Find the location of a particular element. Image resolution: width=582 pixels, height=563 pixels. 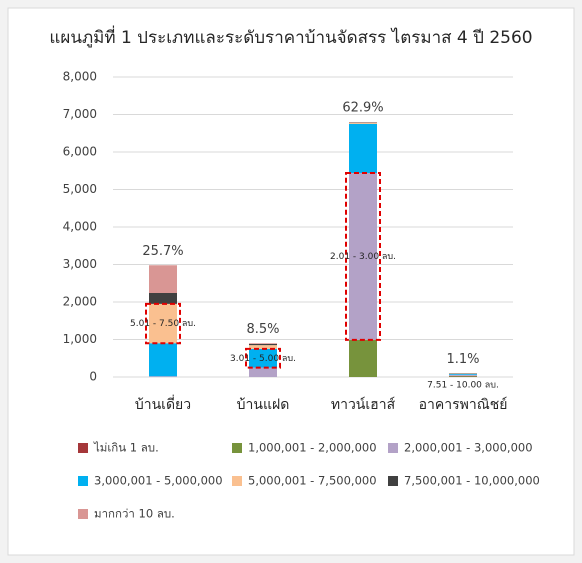

legend-label: 2,000,001 - 3,000,000 is located at coordinates (468, 448).